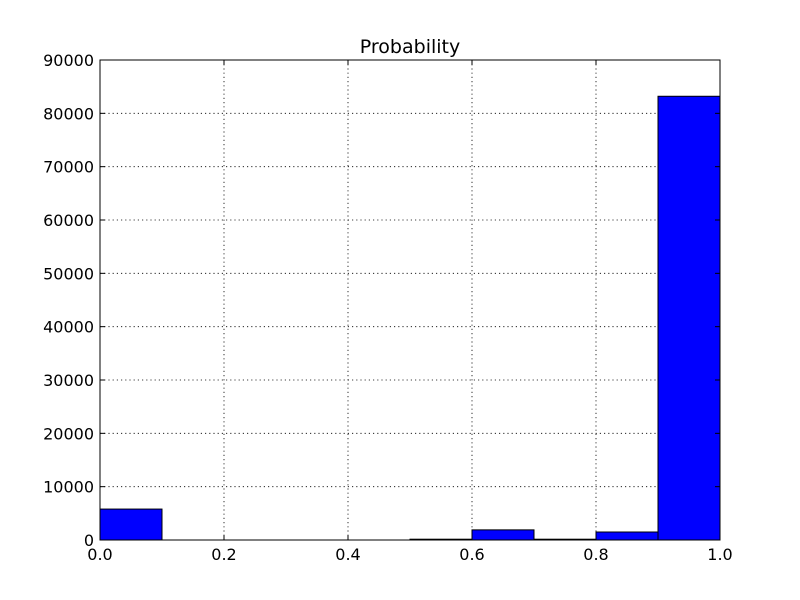 Image resolution: width=800 pixels, height=600 pixels. Describe the element at coordinates (68, 273) in the screenshot. I see `y-tick-label: 50000` at that location.